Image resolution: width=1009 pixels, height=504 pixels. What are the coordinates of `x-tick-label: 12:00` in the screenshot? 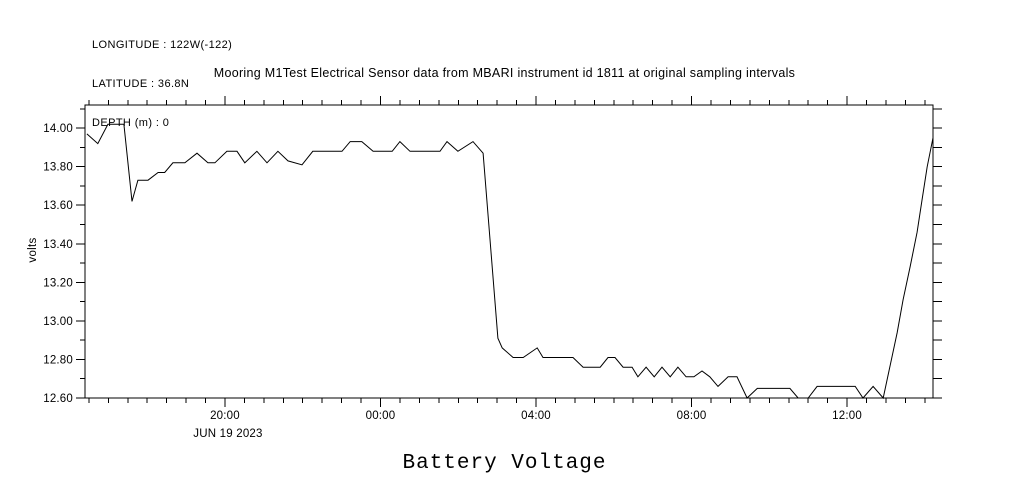 It's located at (847, 416).